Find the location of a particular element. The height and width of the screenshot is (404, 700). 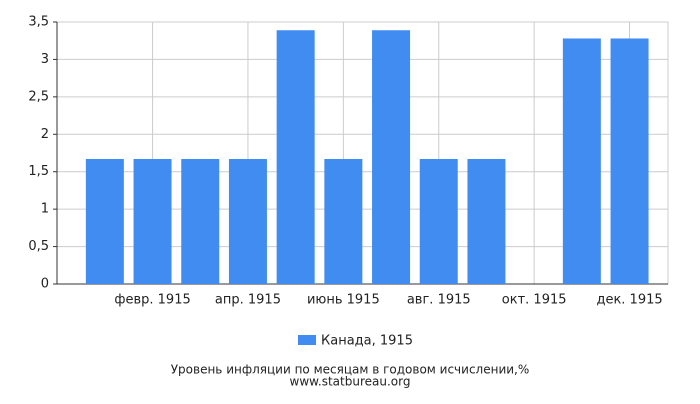

legend-swatch is located at coordinates (307, 340).